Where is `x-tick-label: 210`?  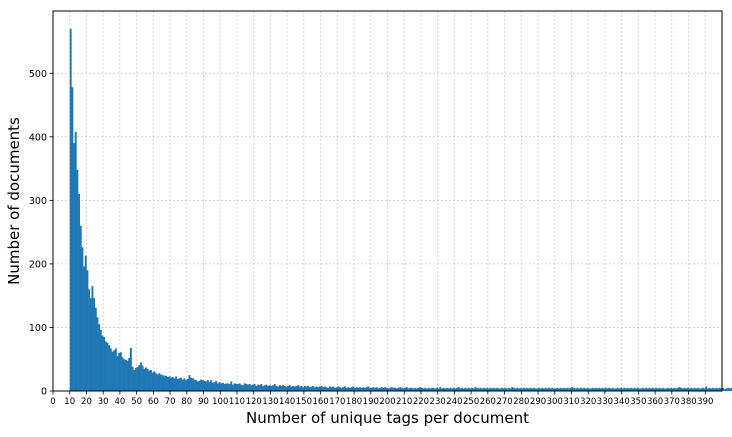 x-tick-label: 210 is located at coordinates (404, 402).